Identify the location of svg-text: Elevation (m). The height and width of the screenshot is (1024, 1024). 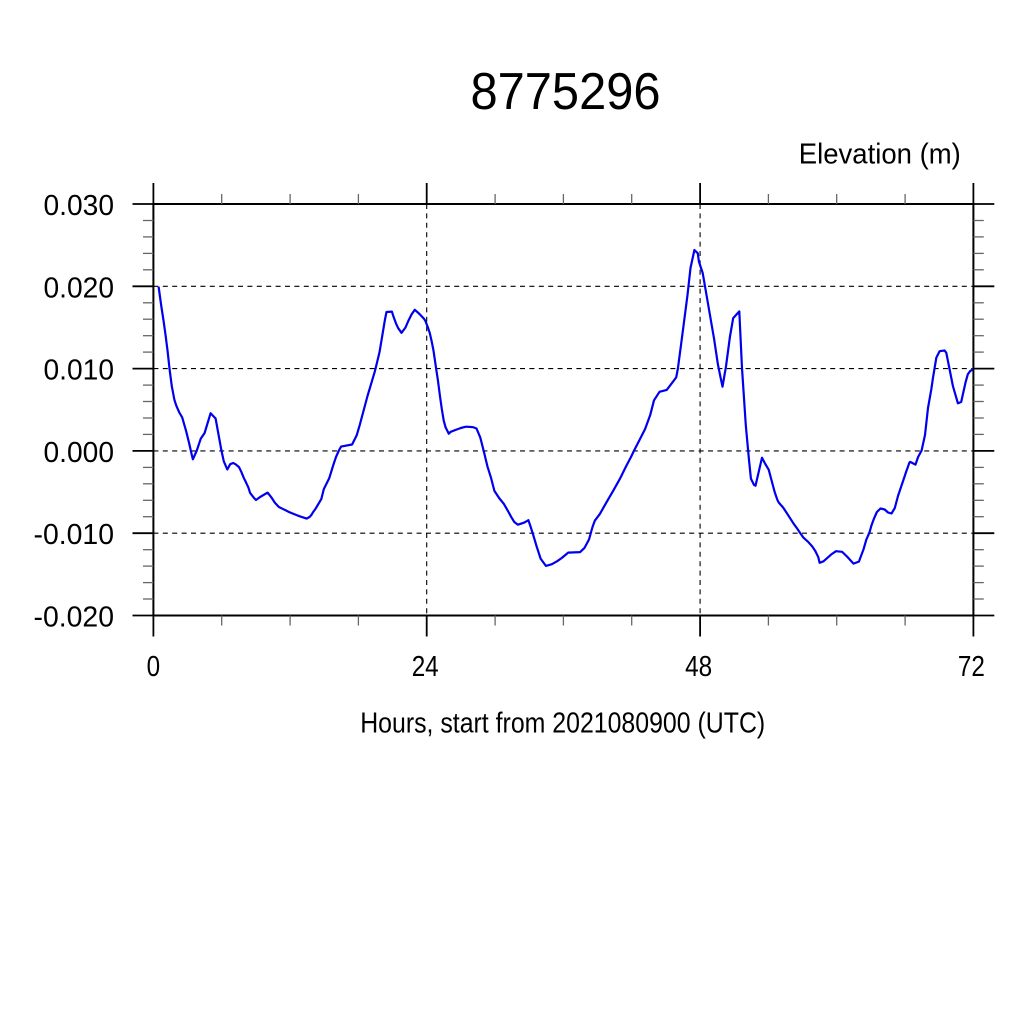
(880, 155).